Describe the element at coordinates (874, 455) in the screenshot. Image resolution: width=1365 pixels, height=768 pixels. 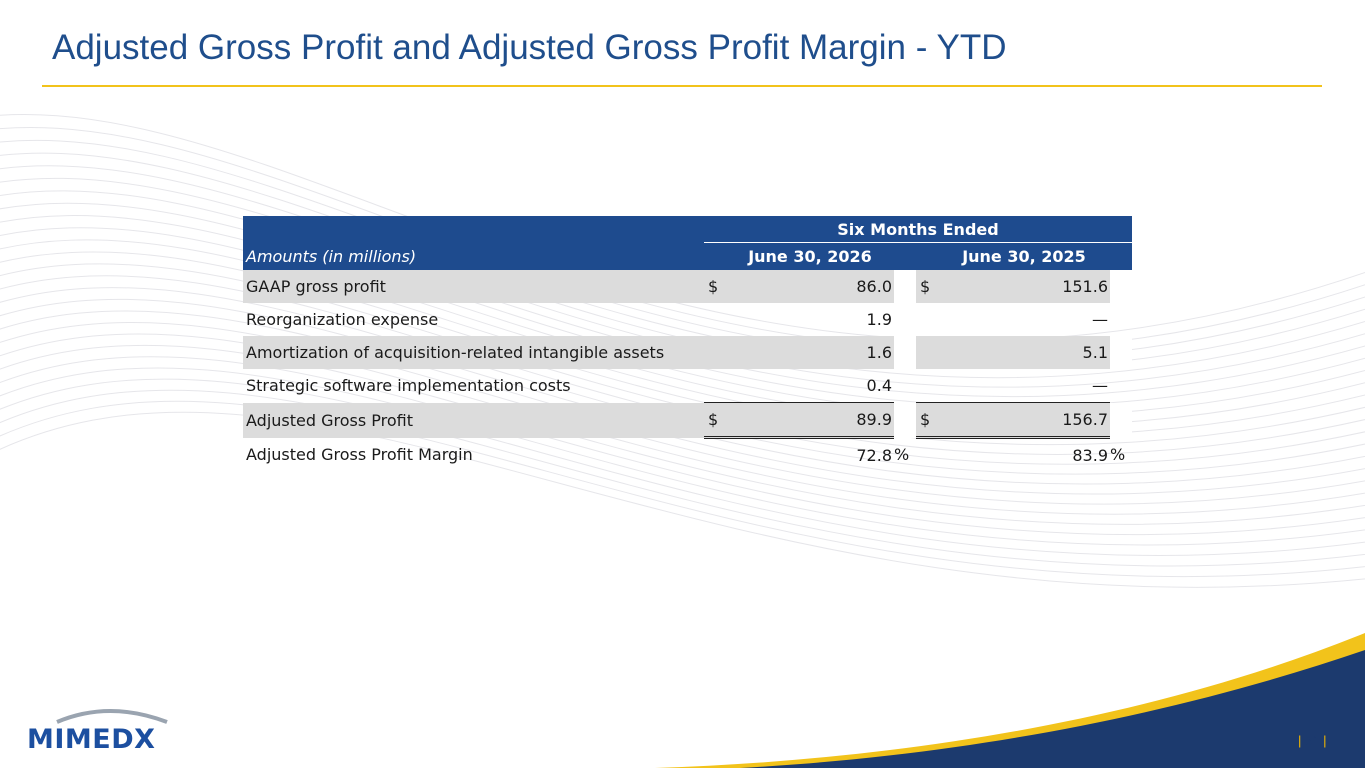
I see `value-2026: 72.8` at that location.